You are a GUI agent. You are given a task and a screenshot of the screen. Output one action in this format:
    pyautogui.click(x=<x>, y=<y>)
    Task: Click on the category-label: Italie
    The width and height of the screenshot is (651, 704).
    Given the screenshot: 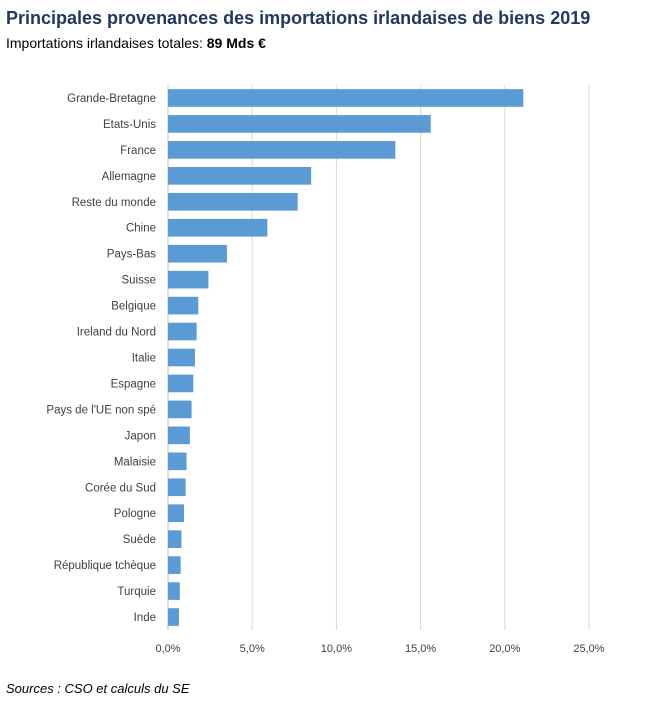 What is the action you would take?
    pyautogui.click(x=144, y=359)
    